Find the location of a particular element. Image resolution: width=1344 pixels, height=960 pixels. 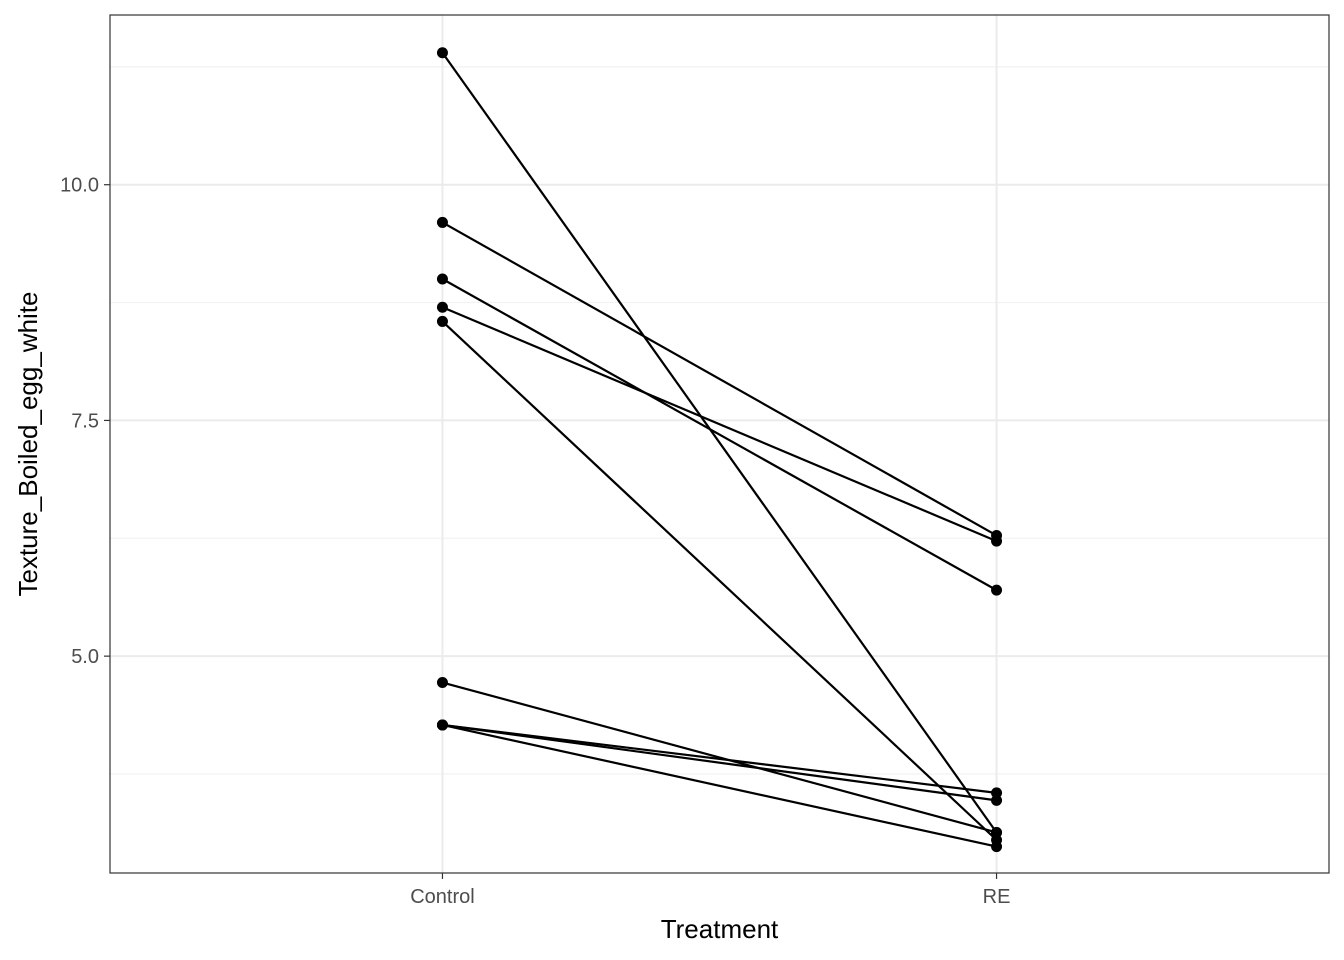

y-axis-title: Texture_Boiled_egg_white is located at coordinates (28, 444).